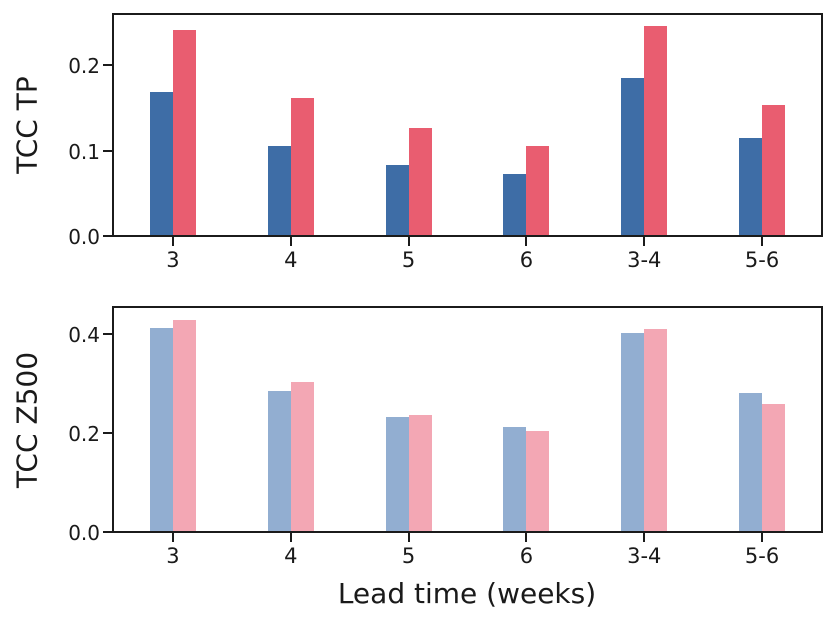 This screenshot has height=629, width=839. I want to click on y-axis-tick-label: 0.1, so click(84, 151).